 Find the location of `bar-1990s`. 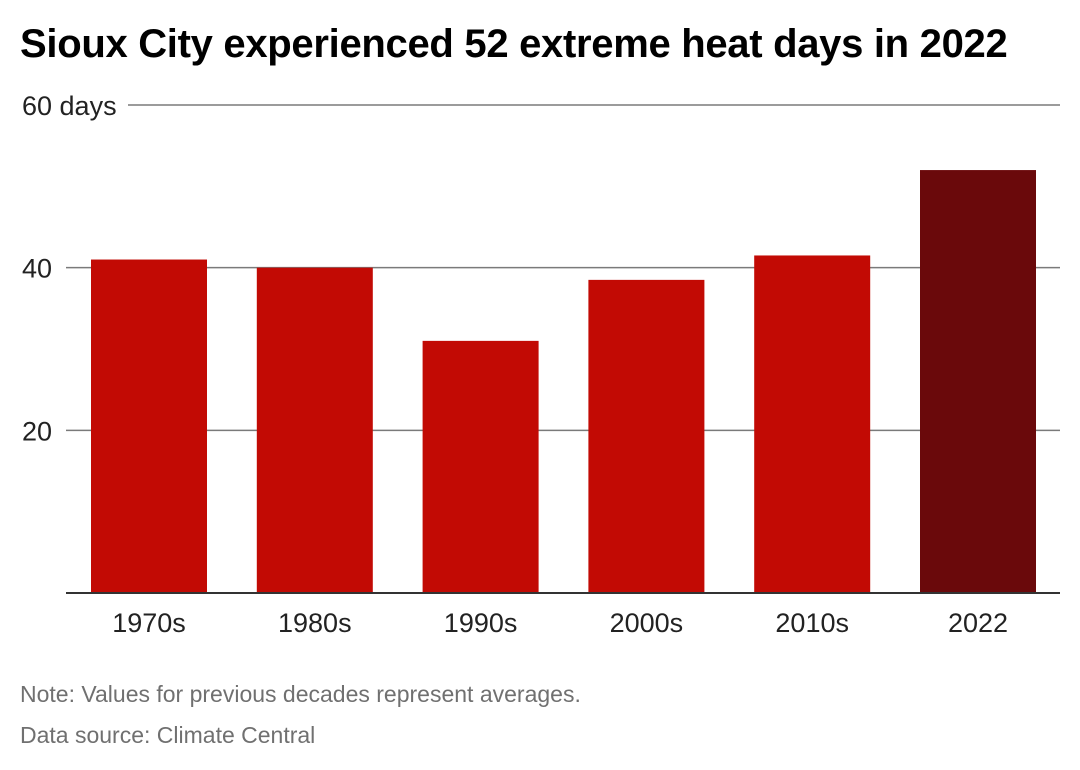

bar-1990s is located at coordinates (480, 466).